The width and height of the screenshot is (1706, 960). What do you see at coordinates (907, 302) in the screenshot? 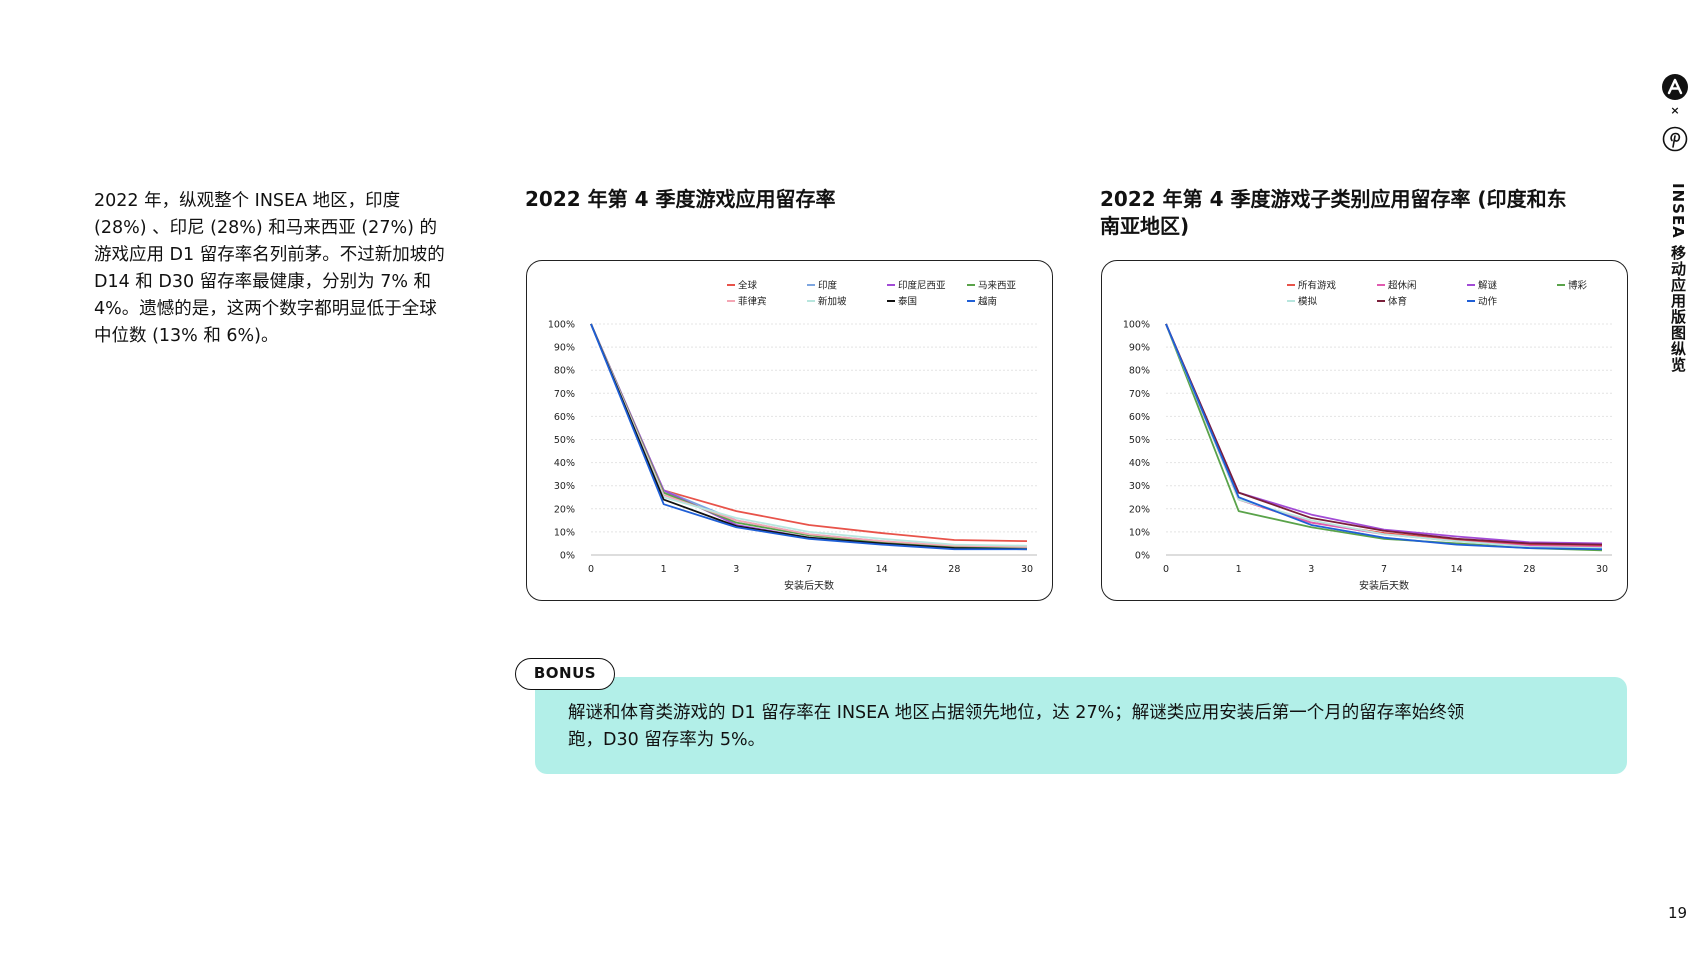
I see `legend-label: 泰国` at bounding box center [907, 302].